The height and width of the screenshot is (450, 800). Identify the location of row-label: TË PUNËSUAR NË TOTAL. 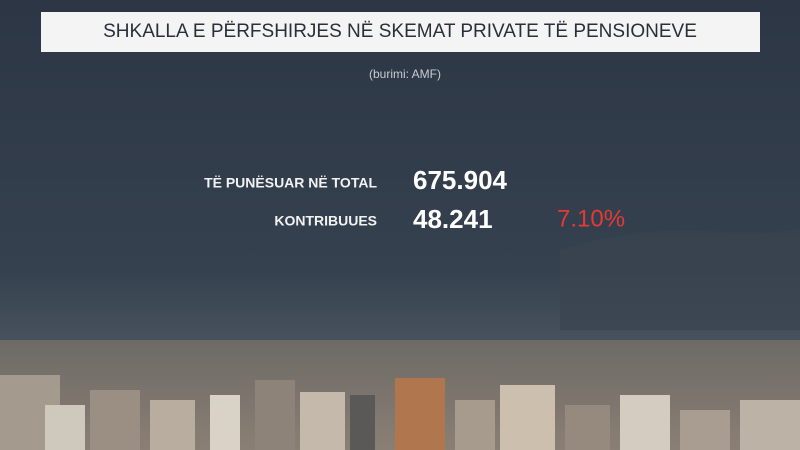
(290, 183).